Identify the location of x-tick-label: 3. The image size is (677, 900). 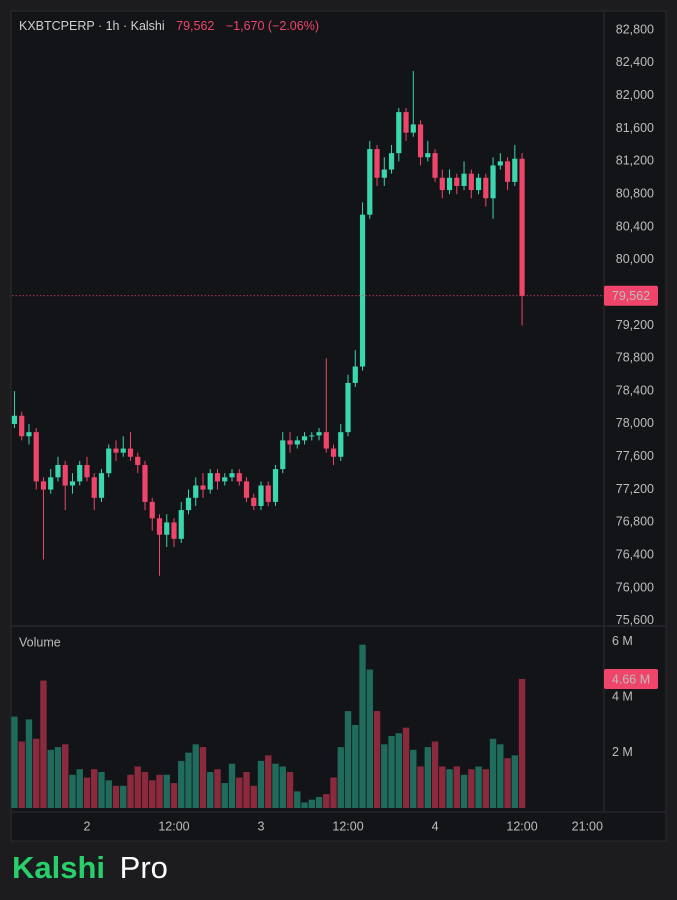
(261, 826).